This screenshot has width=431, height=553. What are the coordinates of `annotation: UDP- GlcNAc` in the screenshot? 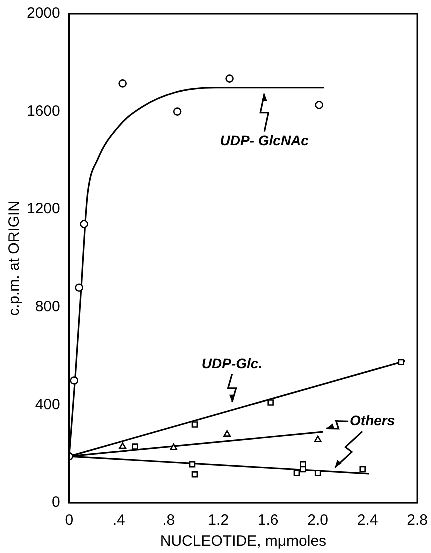 It's located at (265, 140).